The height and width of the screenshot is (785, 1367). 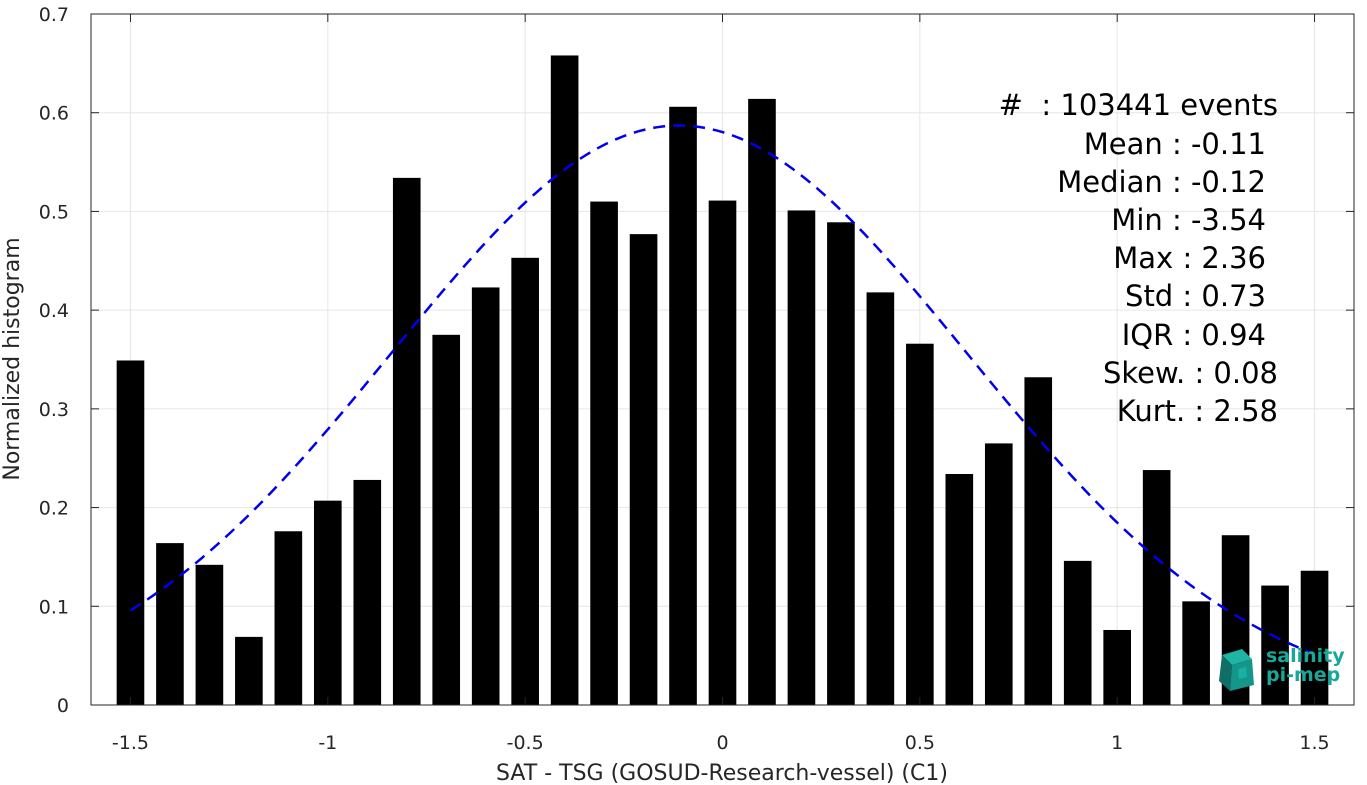 What do you see at coordinates (1190, 373) in the screenshot?
I see `stats-skew: Skew. : 0.08` at bounding box center [1190, 373].